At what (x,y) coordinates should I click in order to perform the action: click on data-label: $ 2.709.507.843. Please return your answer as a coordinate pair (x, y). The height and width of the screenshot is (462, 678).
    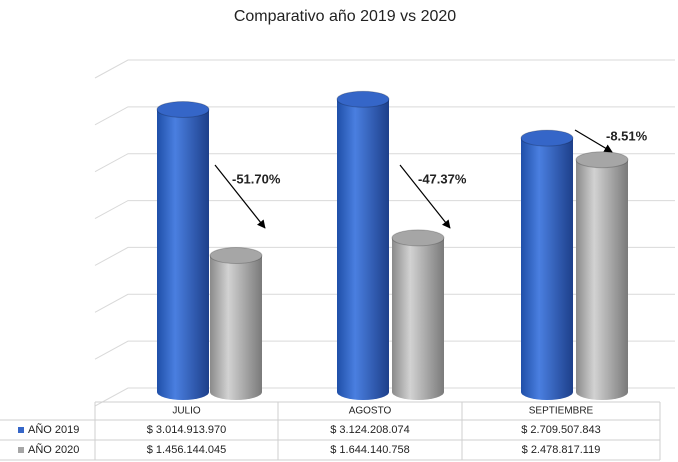
    Looking at the image, I should click on (561, 430).